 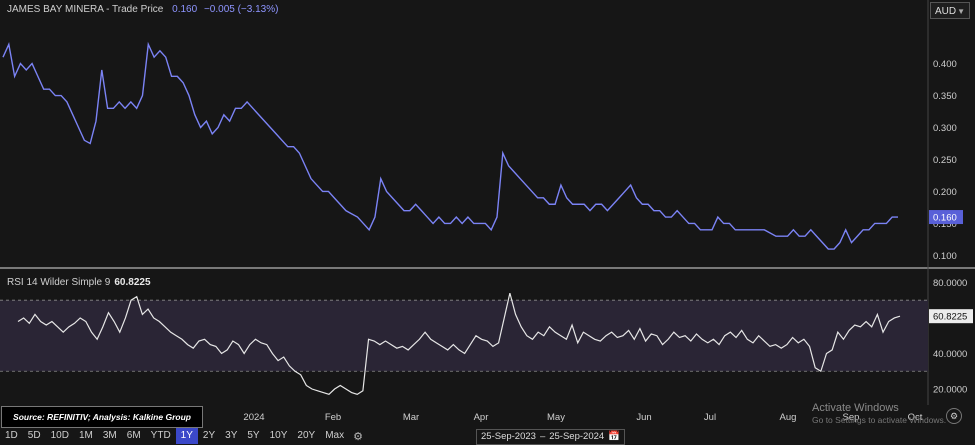 I want to click on range-button-3y: 3Y, so click(x=231, y=435).